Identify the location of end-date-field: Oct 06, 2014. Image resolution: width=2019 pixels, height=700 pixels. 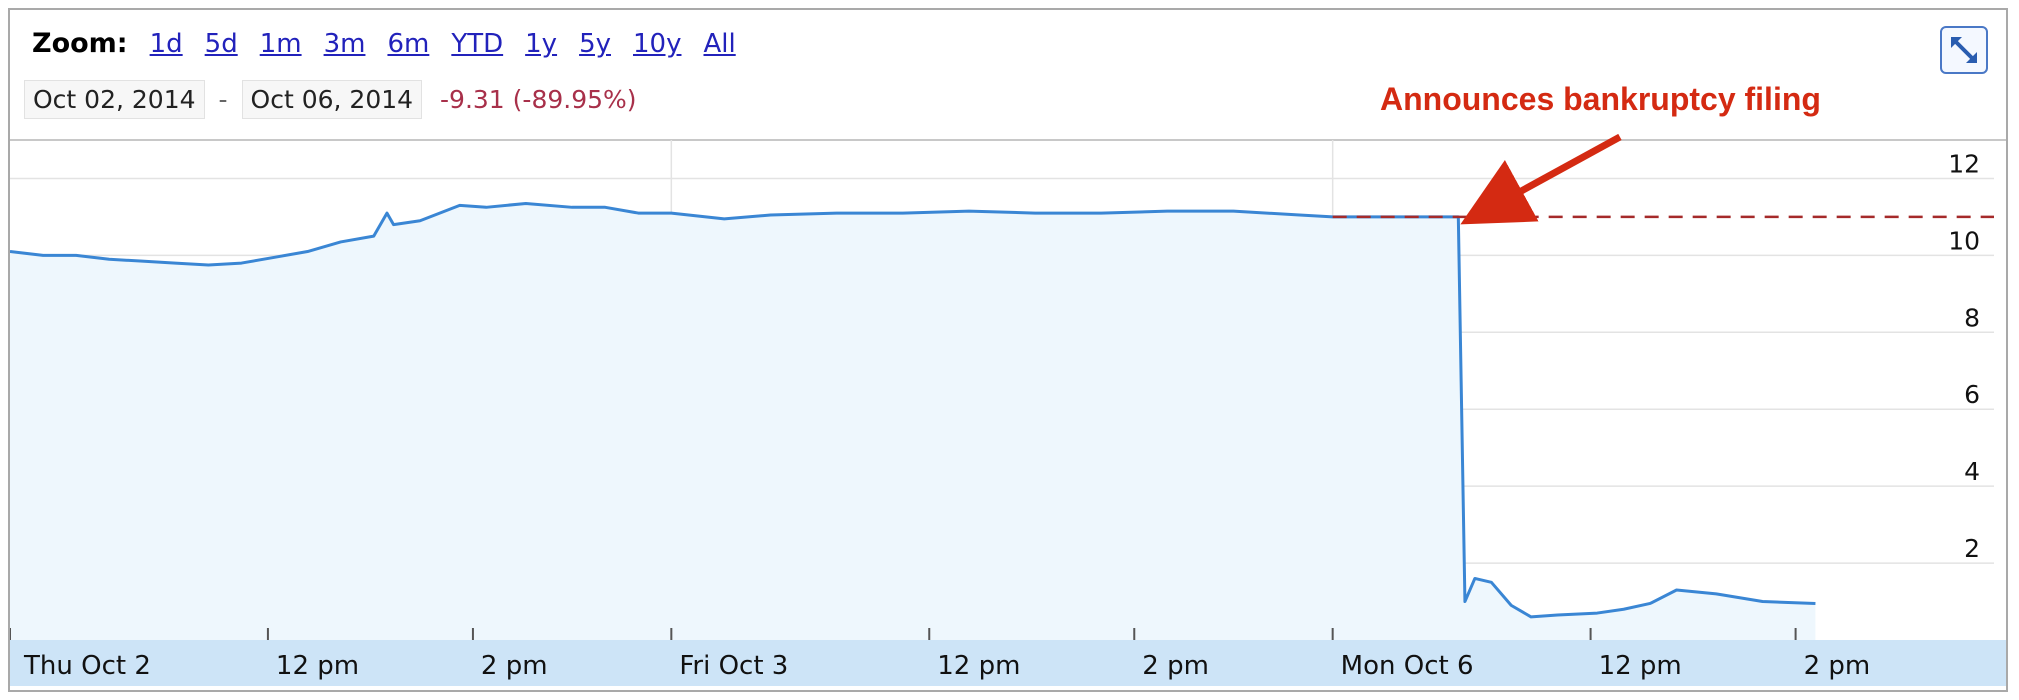
(332, 99).